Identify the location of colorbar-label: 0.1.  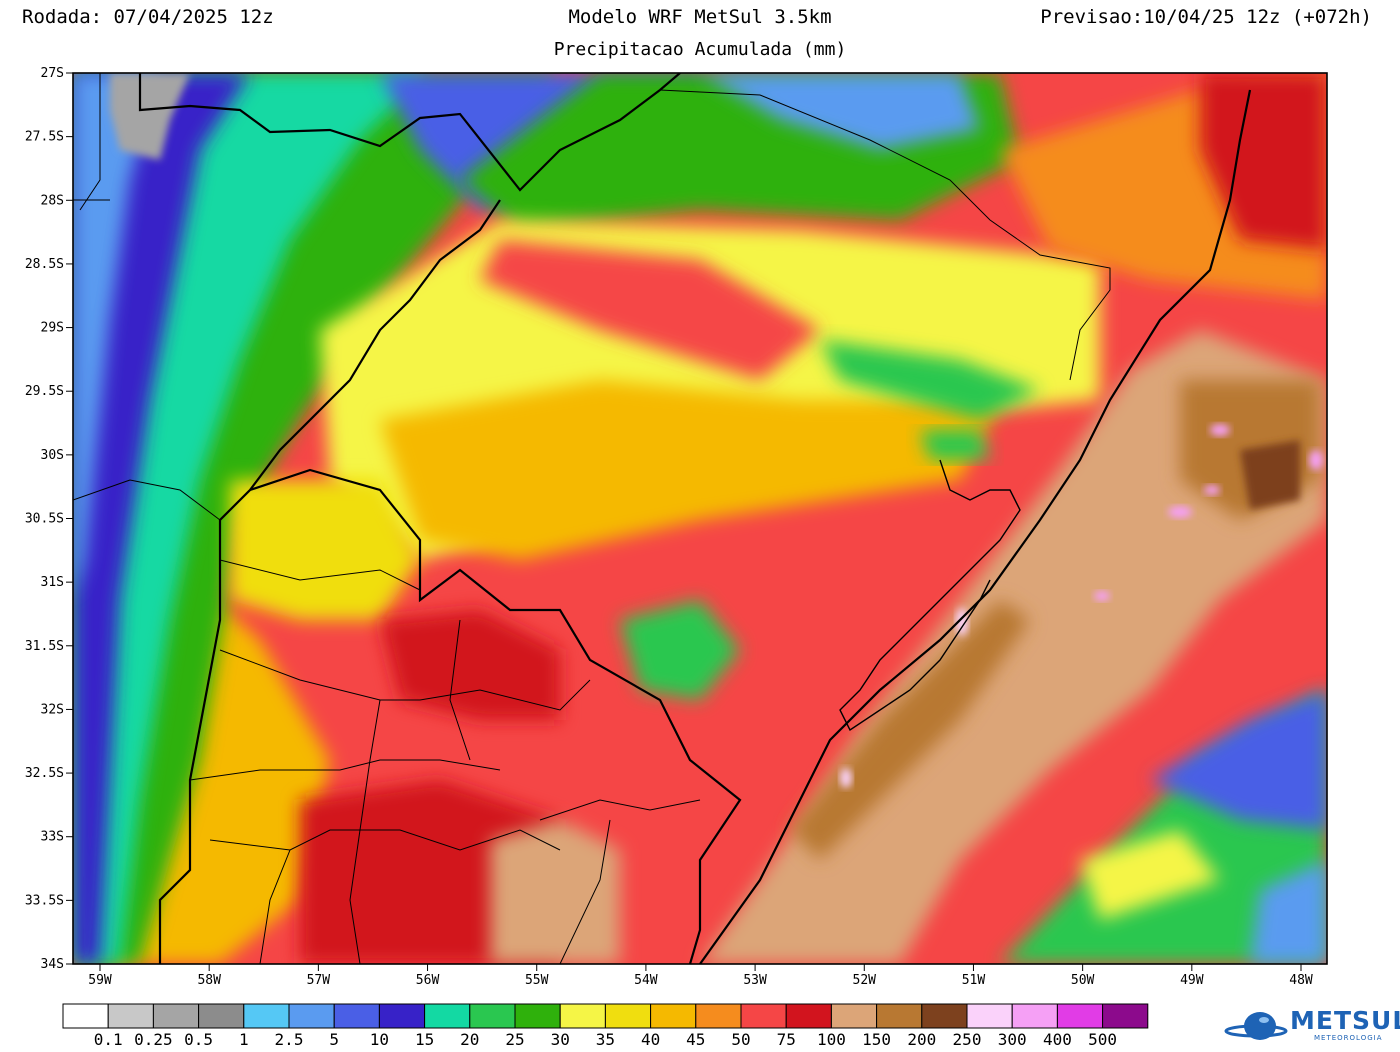
(108, 1039).